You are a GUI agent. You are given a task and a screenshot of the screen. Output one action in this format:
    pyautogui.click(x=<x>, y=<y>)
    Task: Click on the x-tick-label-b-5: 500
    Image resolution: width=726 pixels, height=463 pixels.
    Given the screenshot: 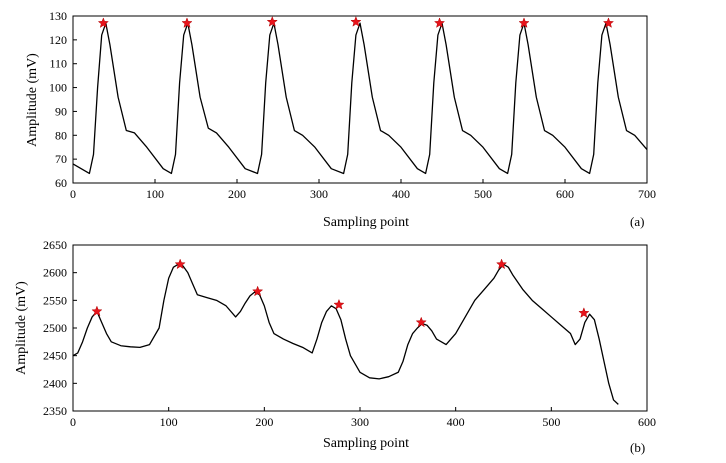 What is the action you would take?
    pyautogui.click(x=551, y=422)
    